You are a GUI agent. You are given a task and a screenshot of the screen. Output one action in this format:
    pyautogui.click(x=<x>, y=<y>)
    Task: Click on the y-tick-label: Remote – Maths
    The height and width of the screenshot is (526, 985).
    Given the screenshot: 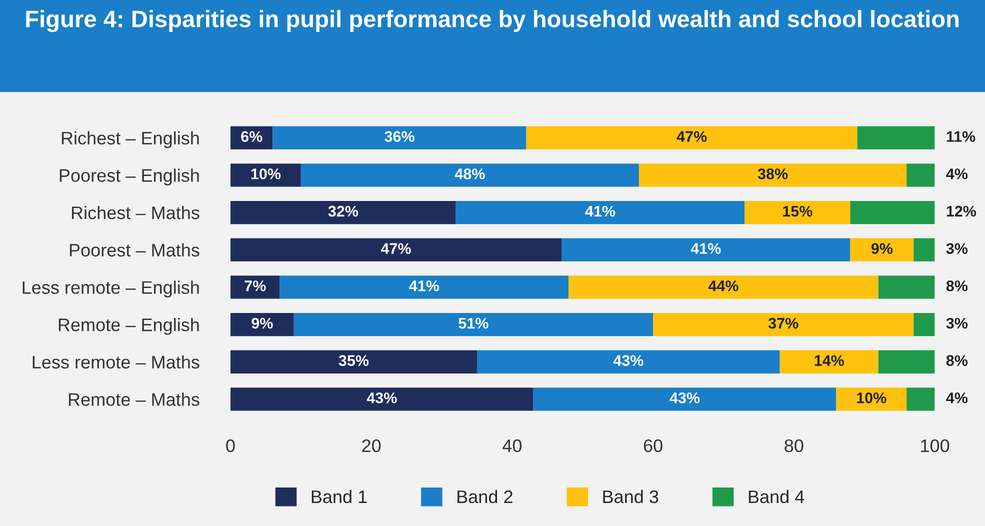 What is the action you would take?
    pyautogui.click(x=134, y=399)
    